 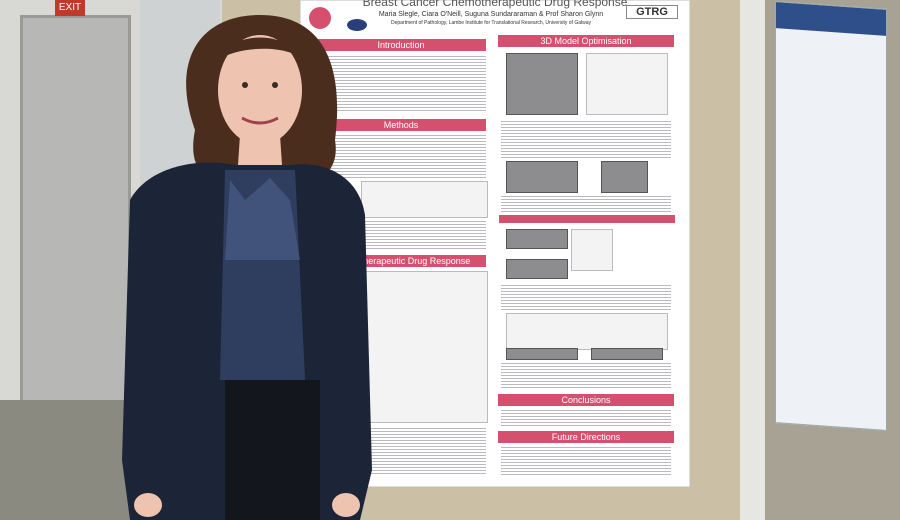 I want to click on board-frame, so click(x=752, y=260).